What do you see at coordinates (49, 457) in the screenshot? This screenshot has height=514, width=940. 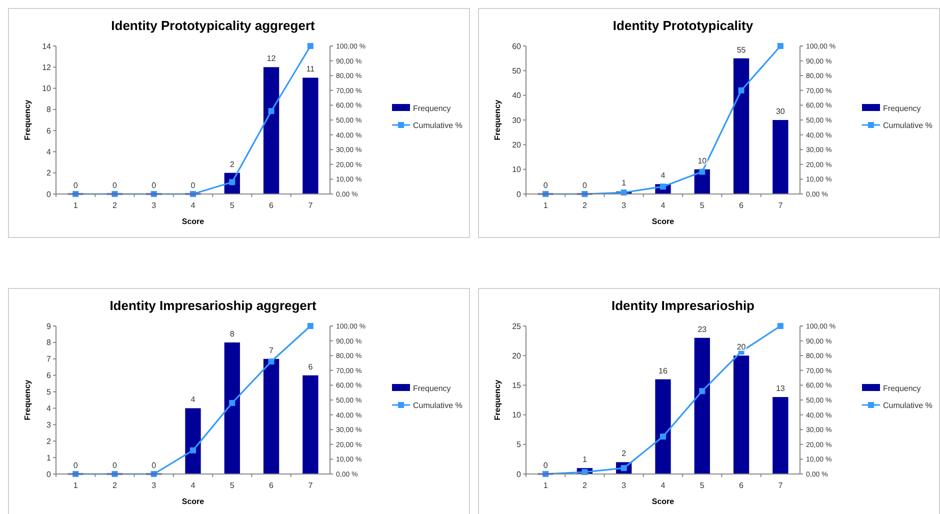 I see `y-tick-label: 1` at bounding box center [49, 457].